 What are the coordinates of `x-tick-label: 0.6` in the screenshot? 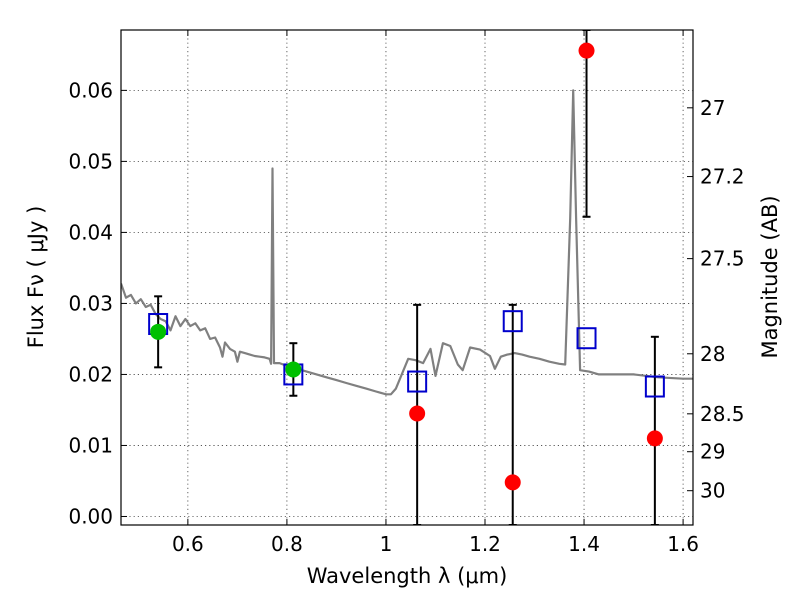 It's located at (188, 544).